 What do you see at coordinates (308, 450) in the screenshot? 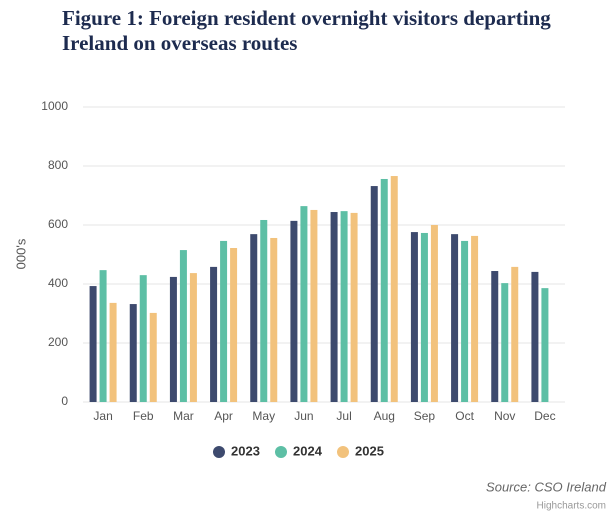
I see `legend-label: 2024` at bounding box center [308, 450].